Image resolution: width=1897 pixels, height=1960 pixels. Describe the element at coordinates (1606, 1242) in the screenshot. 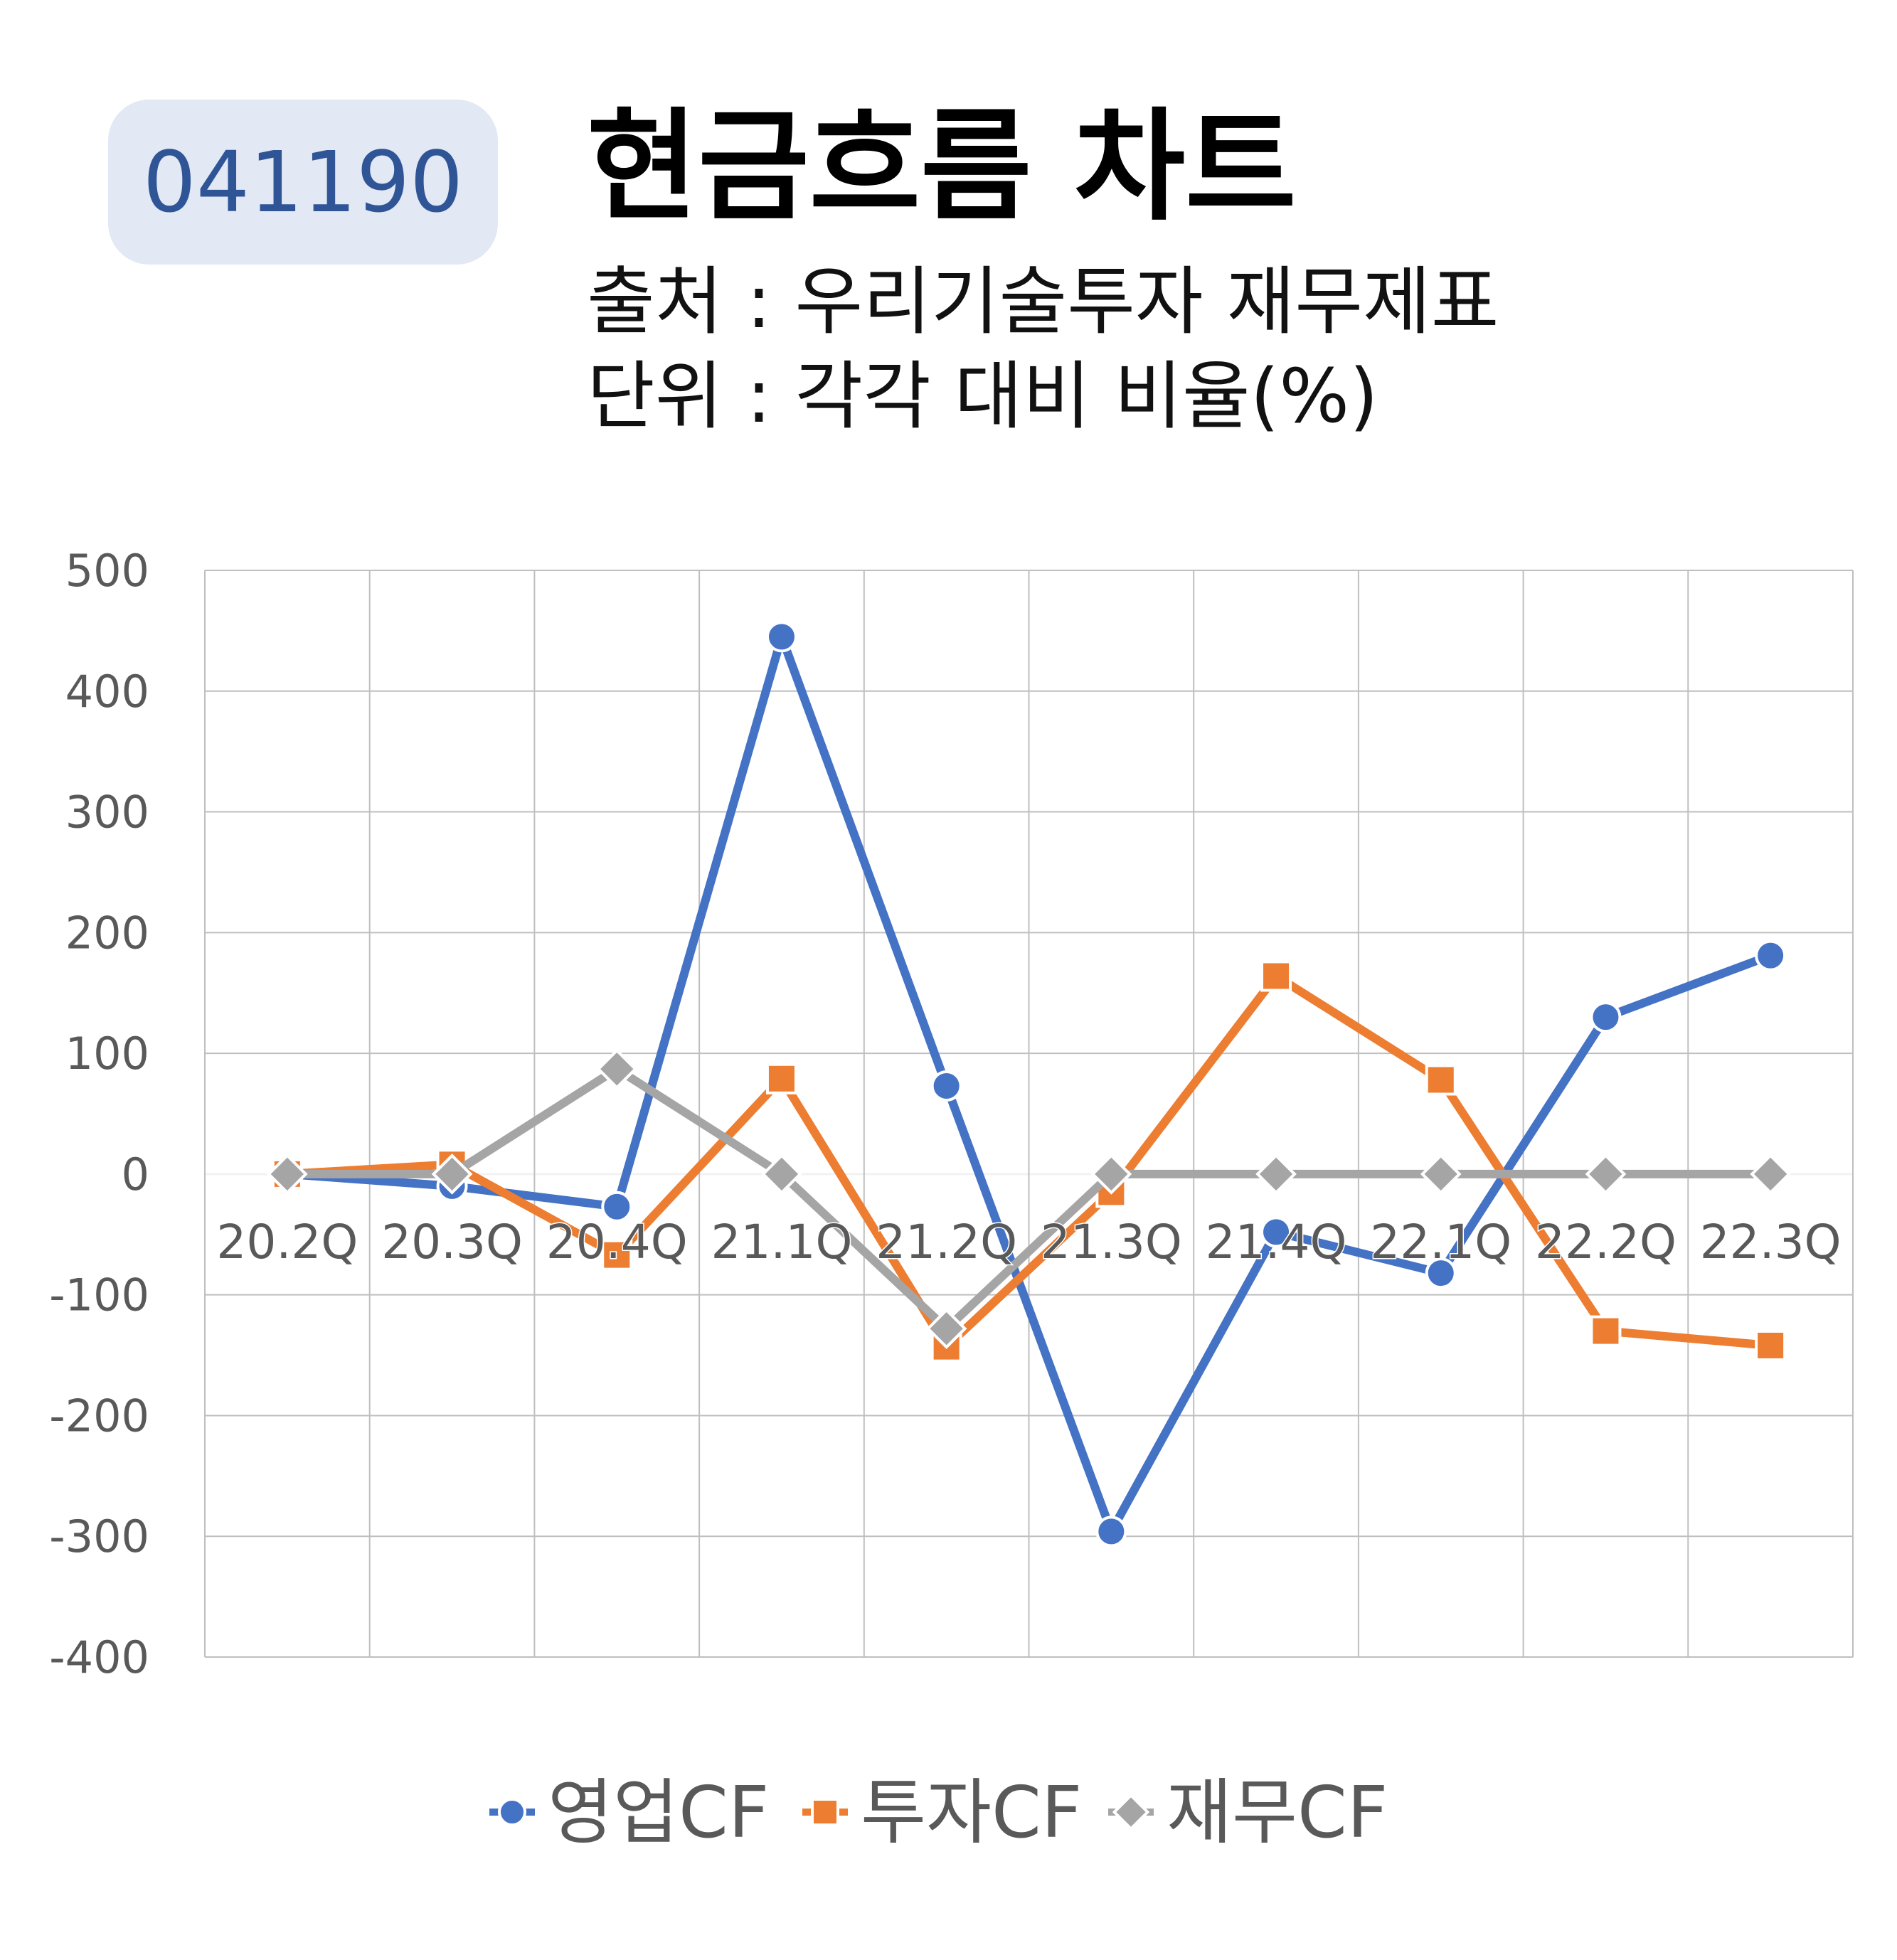

I see `x-tick-label: 22.2Q` at that location.